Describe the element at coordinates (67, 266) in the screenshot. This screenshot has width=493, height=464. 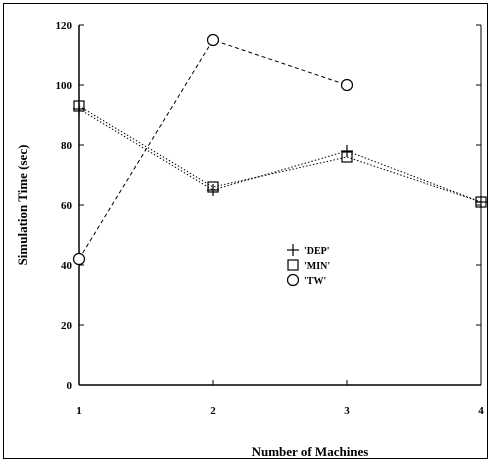
I see `y-tick-label: 40` at that location.